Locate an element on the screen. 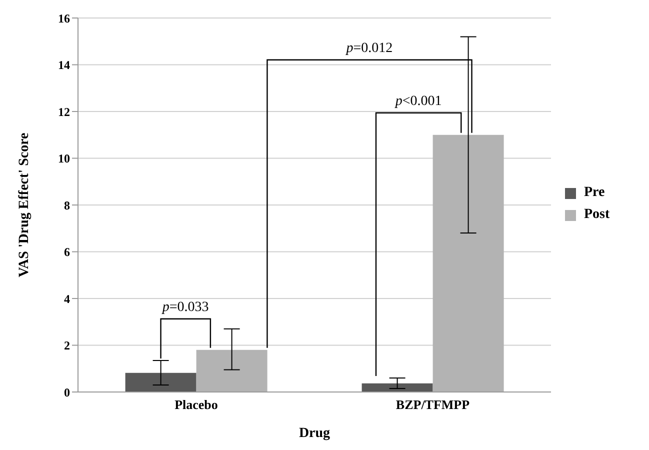  y-tick-label: 4 is located at coordinates (67, 299).